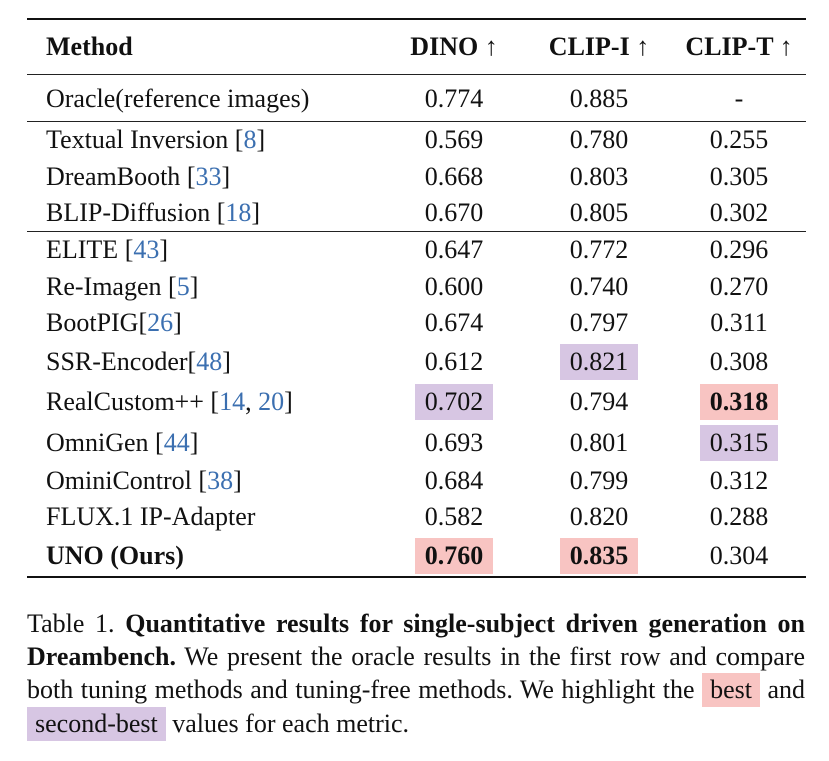 This screenshot has height=761, width=829. What do you see at coordinates (146, 250) in the screenshot?
I see `citation-link: 43` at bounding box center [146, 250].